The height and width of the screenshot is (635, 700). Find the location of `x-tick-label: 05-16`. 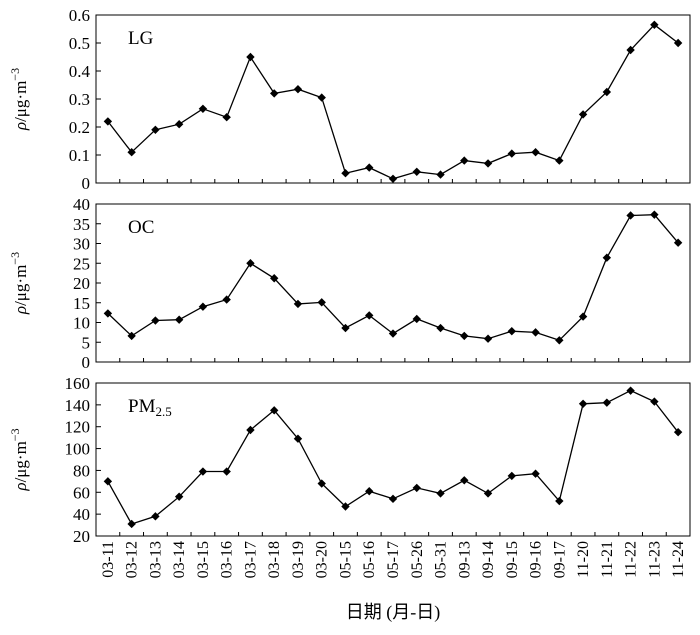

x-tick-label: 05-16 is located at coordinates (369, 559).